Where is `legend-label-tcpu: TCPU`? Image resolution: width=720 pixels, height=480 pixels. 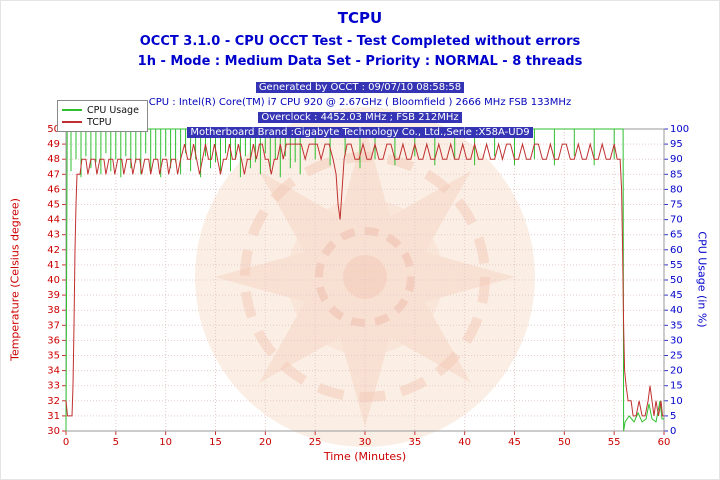 legend-label-tcpu: TCPU is located at coordinates (99, 122).